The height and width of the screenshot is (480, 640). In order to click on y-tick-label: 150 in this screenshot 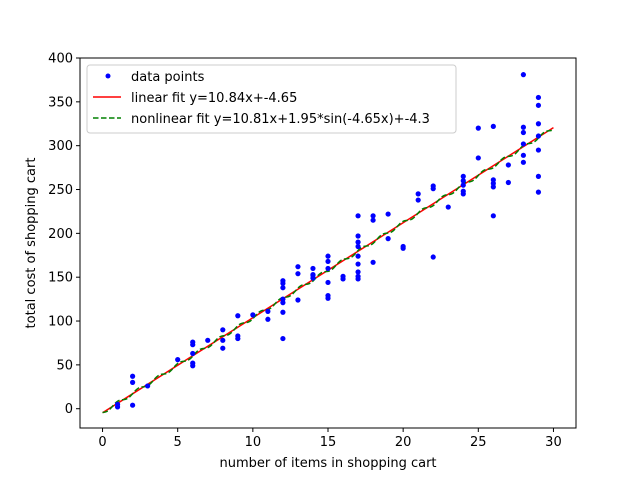, I will do `click(60, 278)`.